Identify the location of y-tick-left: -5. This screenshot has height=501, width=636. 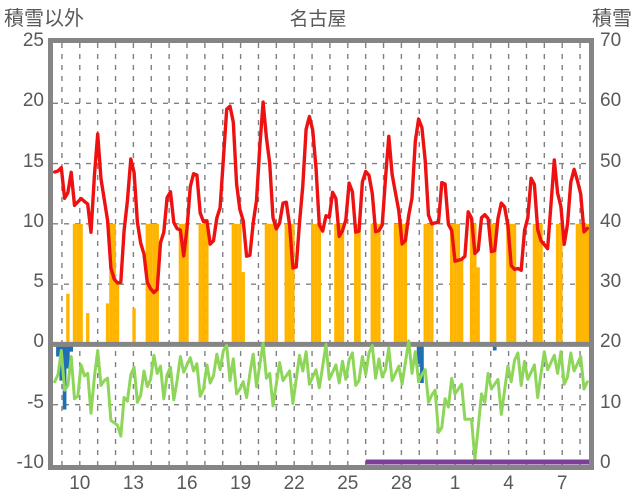
(35, 402).